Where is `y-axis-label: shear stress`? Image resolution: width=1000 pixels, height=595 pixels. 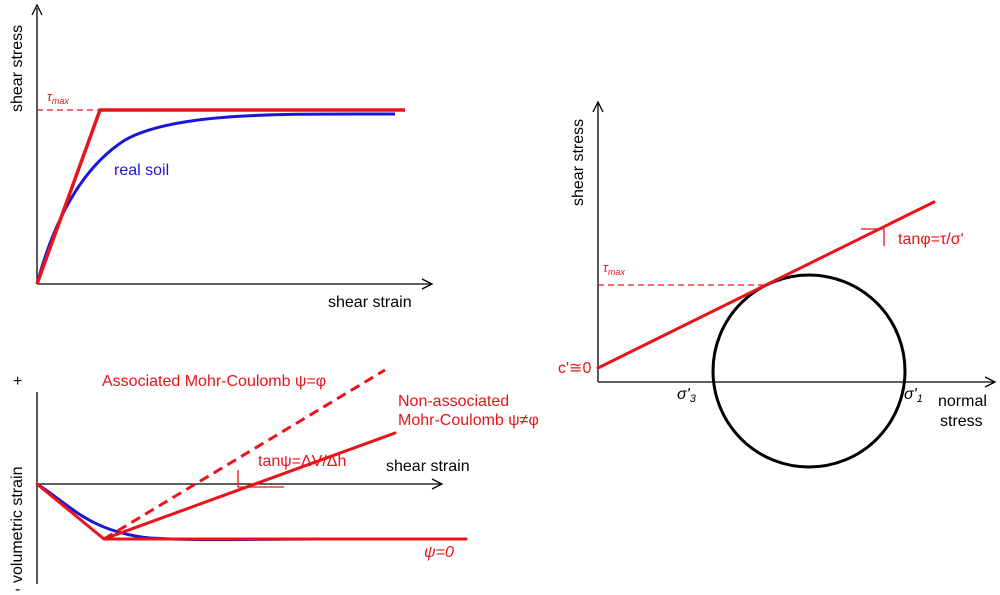 y-axis-label: shear stress is located at coordinates (17, 68).